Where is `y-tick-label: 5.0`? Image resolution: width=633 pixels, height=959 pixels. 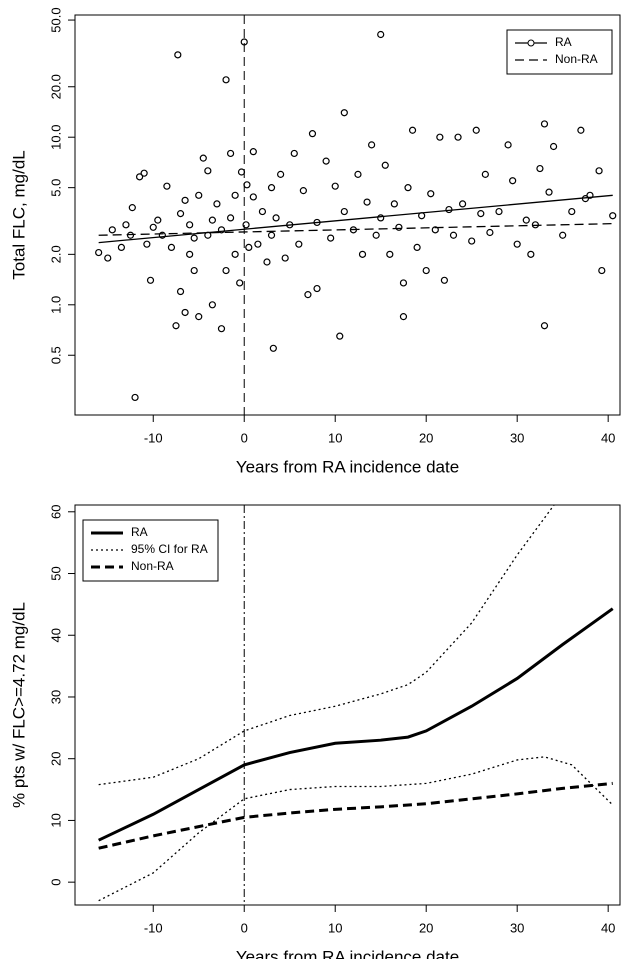
y-tick-label: 5.0 is located at coordinates (55, 188).